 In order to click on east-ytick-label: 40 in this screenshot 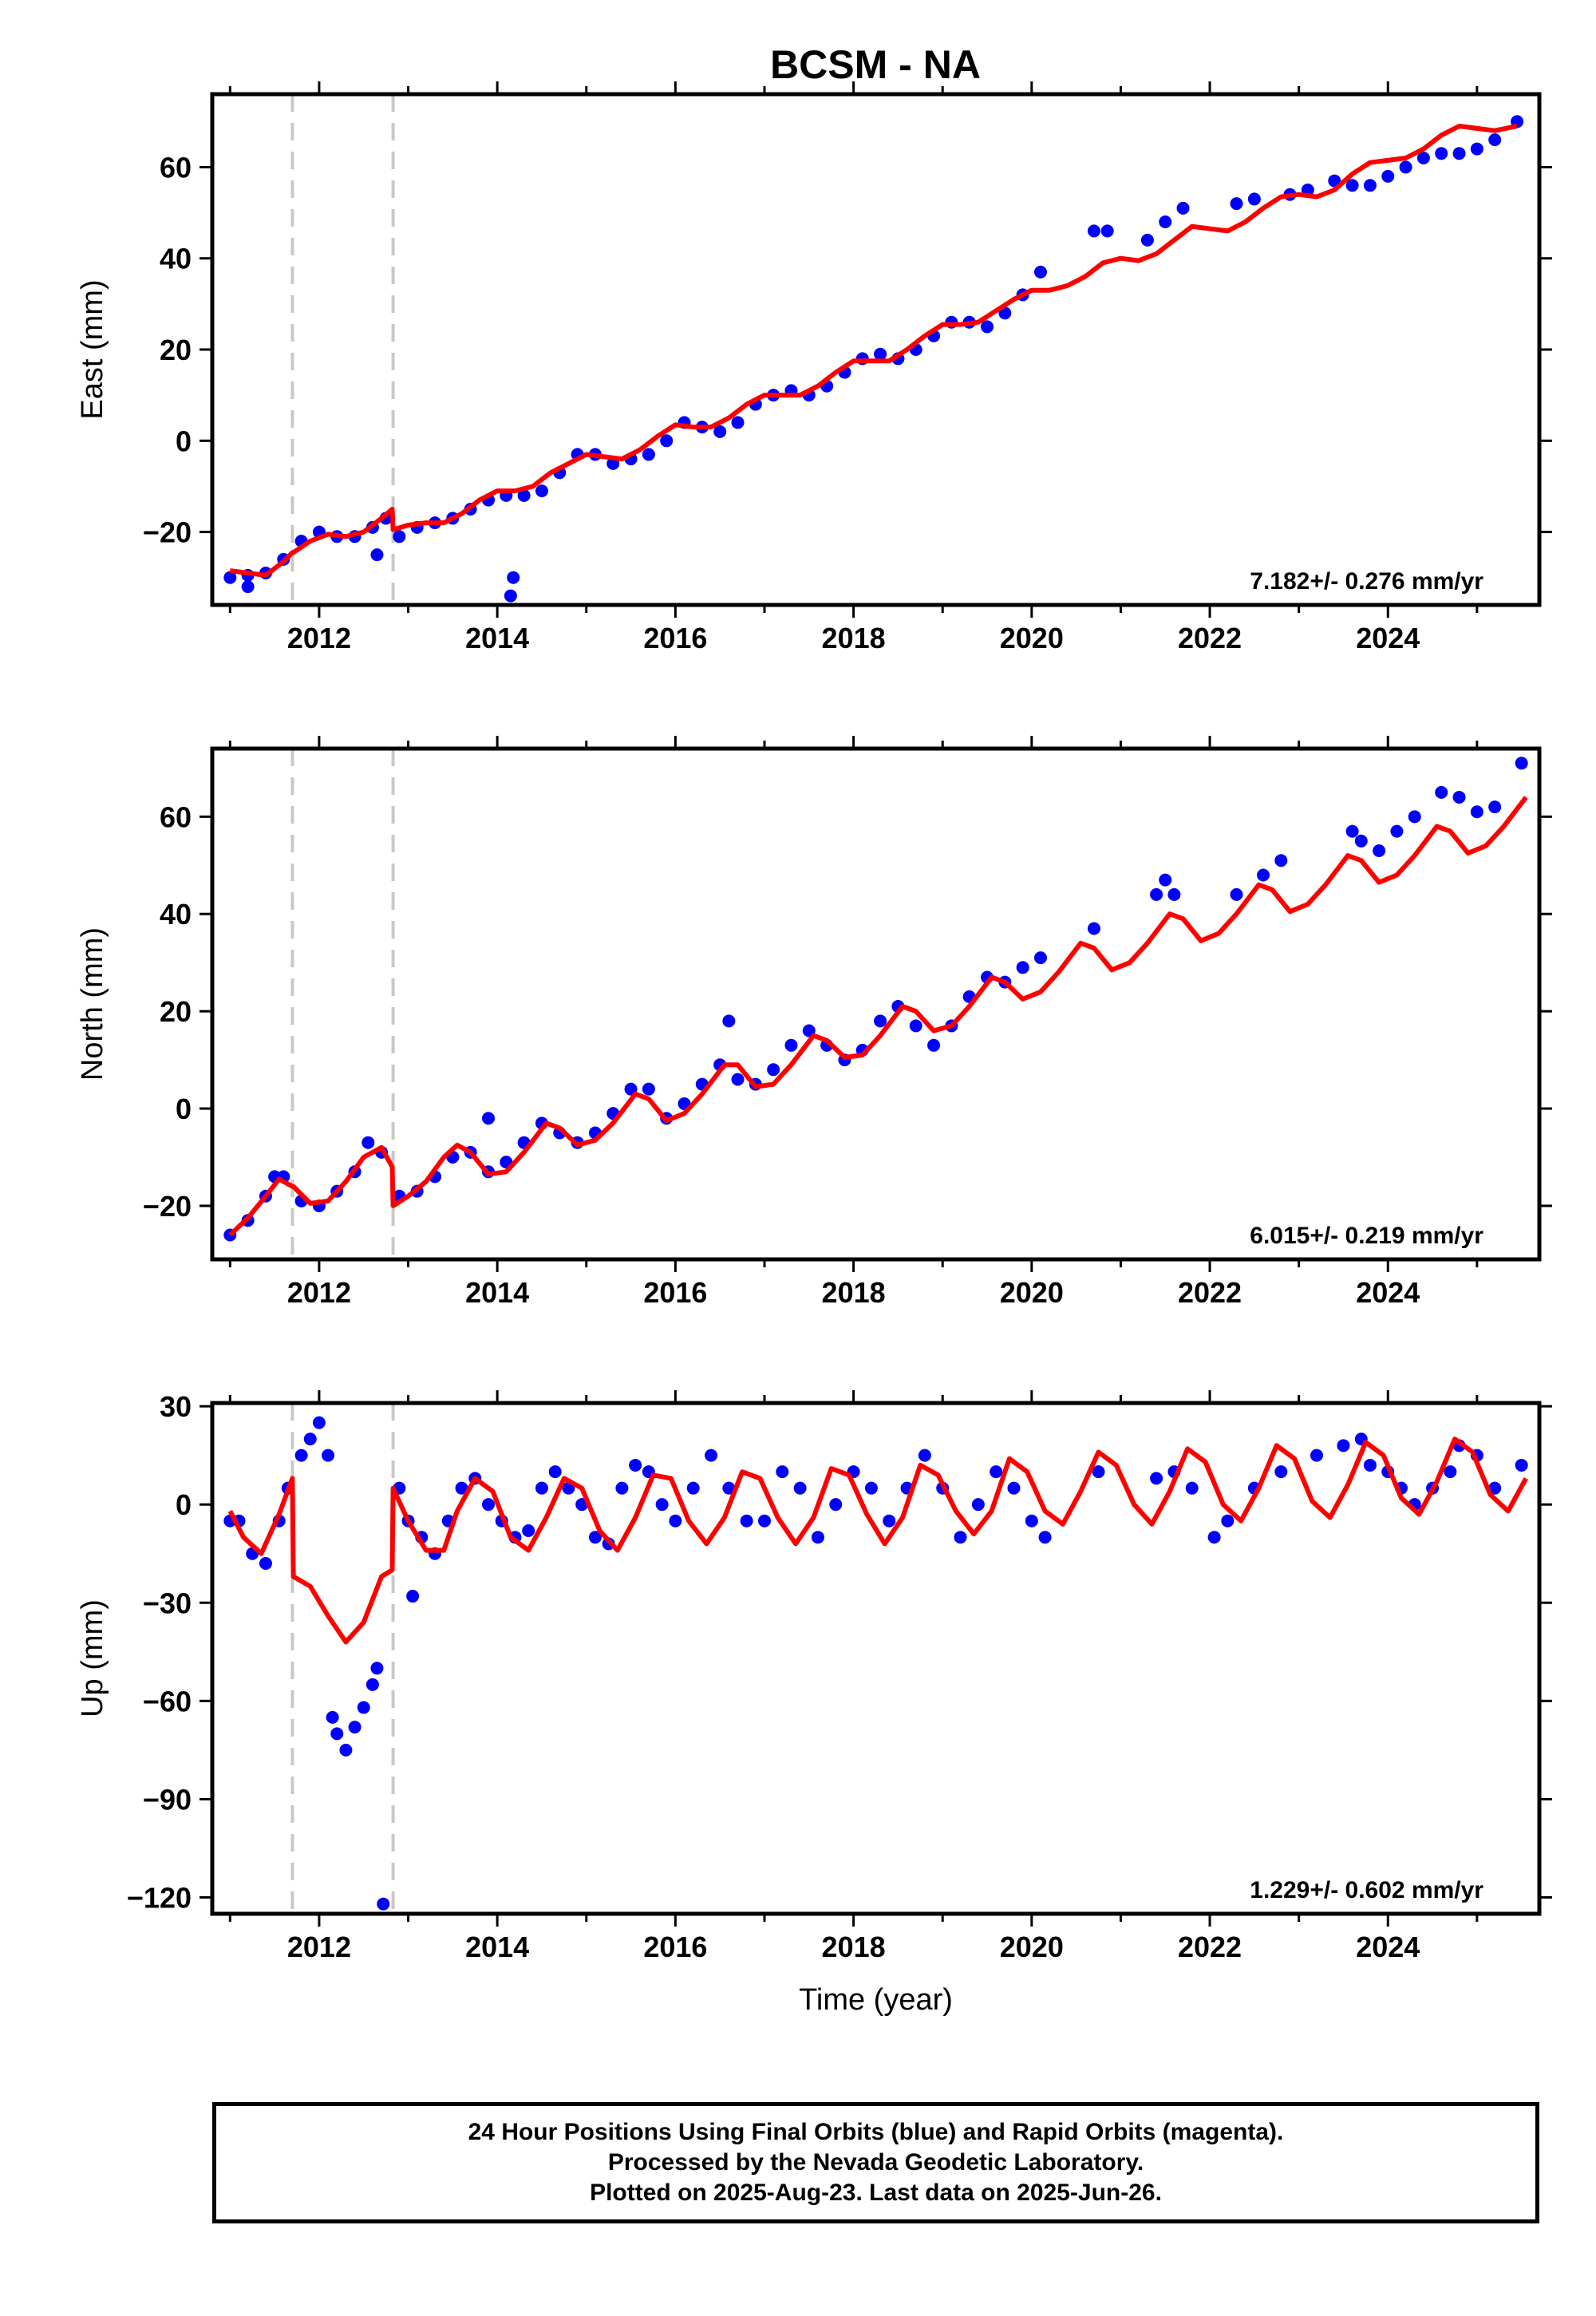, I will do `click(176, 259)`.